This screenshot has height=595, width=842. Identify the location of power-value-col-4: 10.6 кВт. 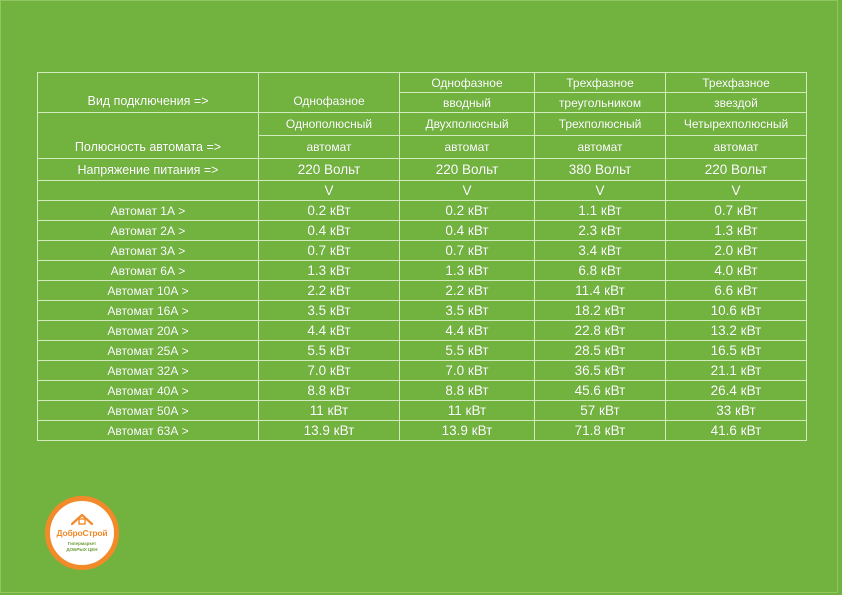
(736, 310).